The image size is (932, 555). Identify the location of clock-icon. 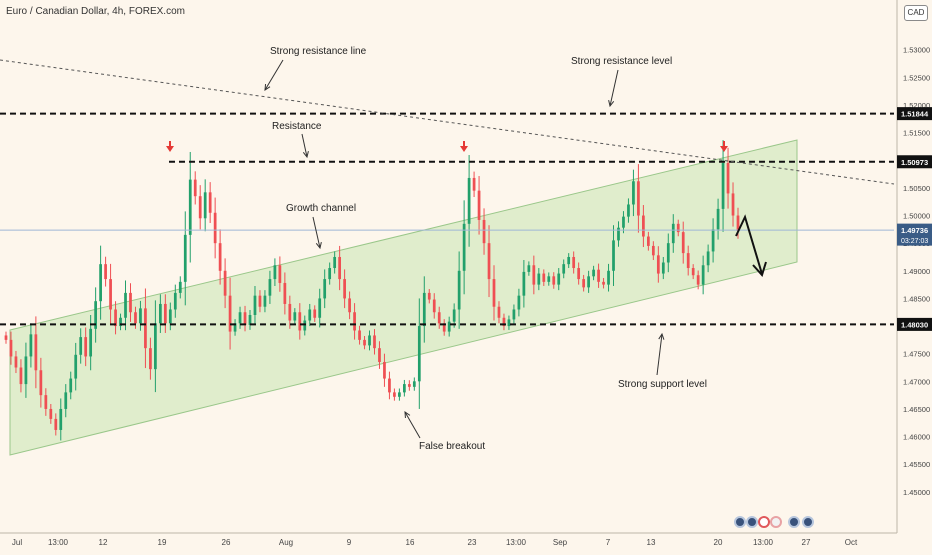
(794, 522).